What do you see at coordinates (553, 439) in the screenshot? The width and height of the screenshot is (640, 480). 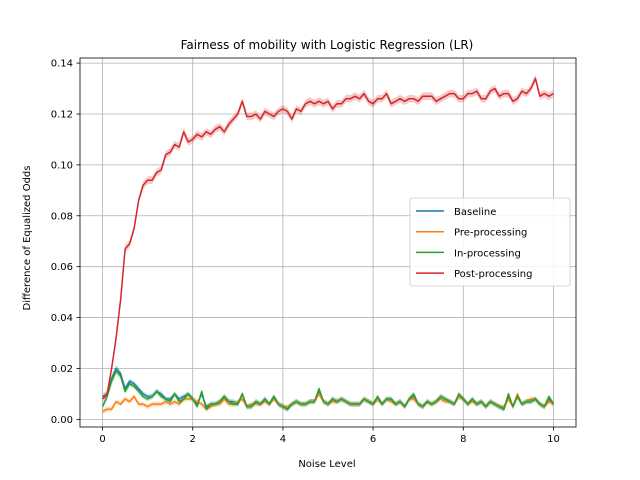 I see `x-tick-label: 10` at bounding box center [553, 439].